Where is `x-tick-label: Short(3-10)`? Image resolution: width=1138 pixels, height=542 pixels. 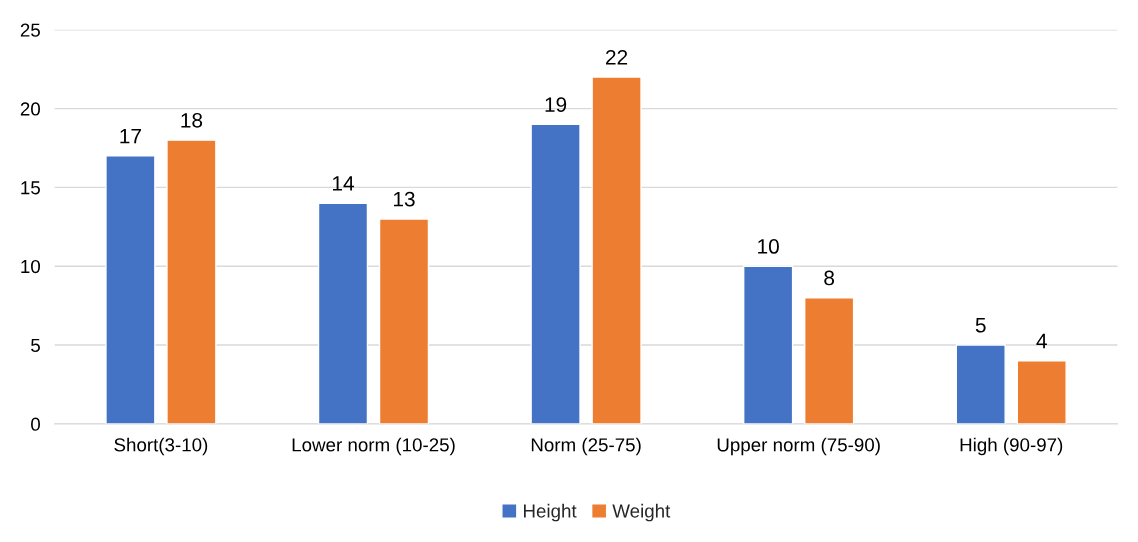 x-tick-label: Short(3-10) is located at coordinates (161, 446).